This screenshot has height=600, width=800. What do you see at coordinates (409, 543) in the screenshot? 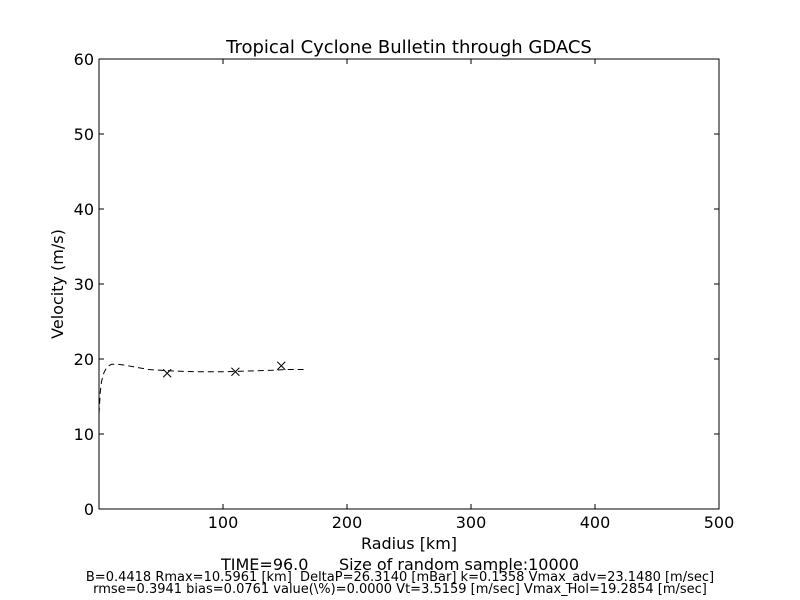
I see `x-axis-label: Radius [km]` at bounding box center [409, 543].